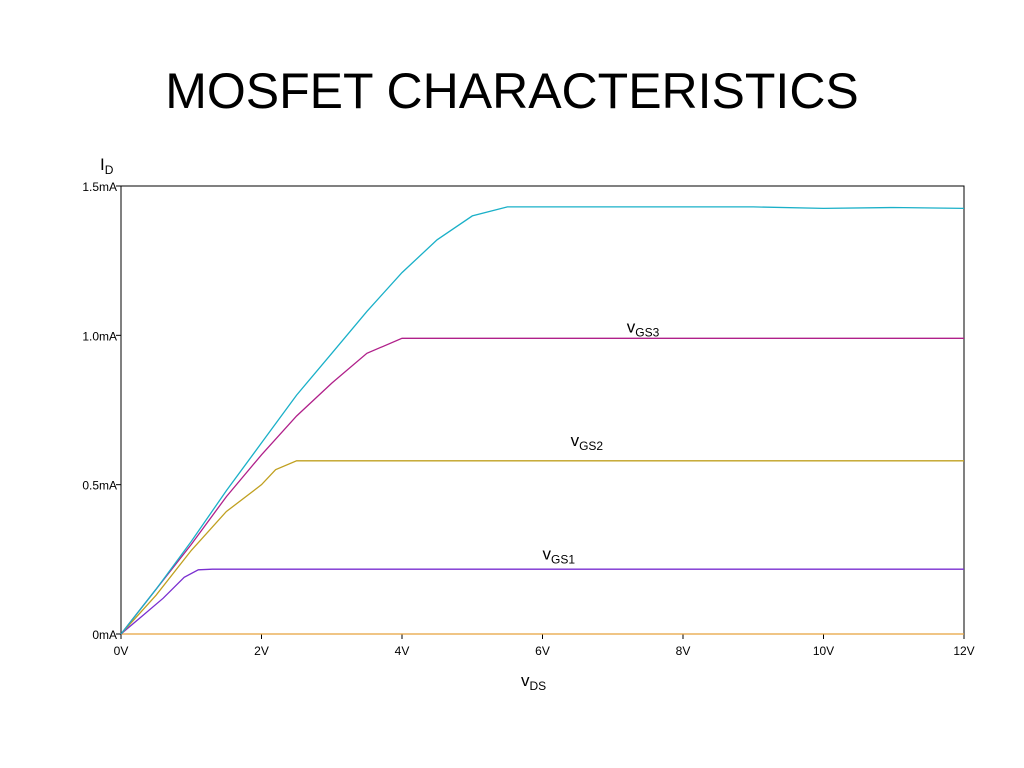 The image size is (1024, 768). I want to click on x-tick-label: 8V, so click(683, 651).